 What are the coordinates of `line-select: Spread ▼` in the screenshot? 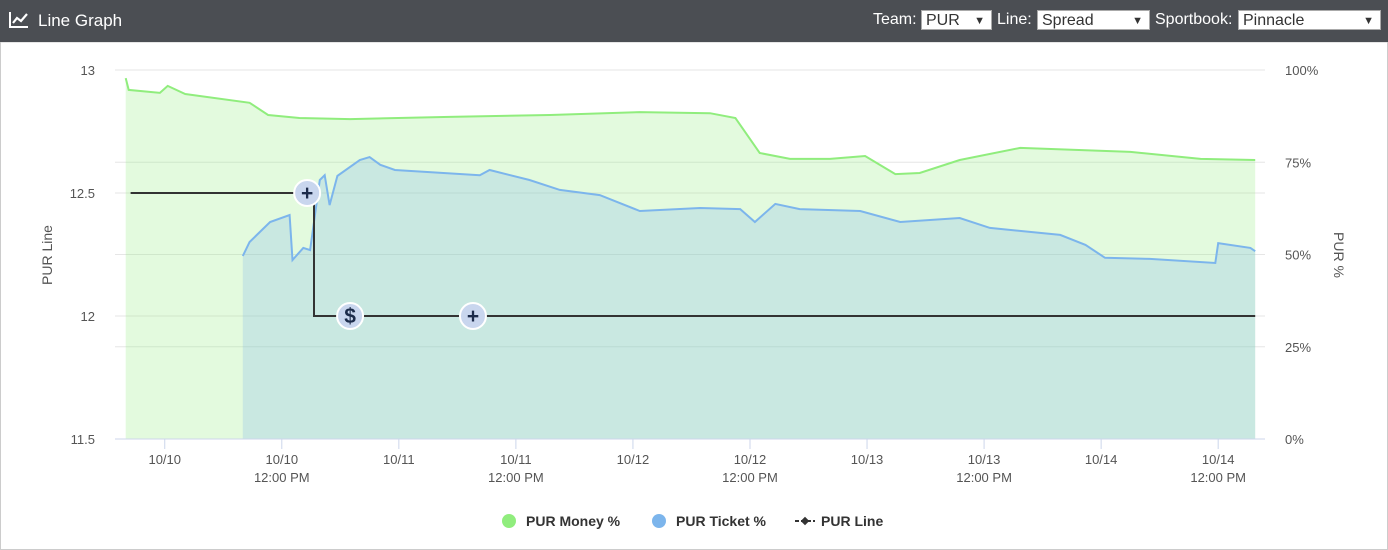 It's located at (1093, 20).